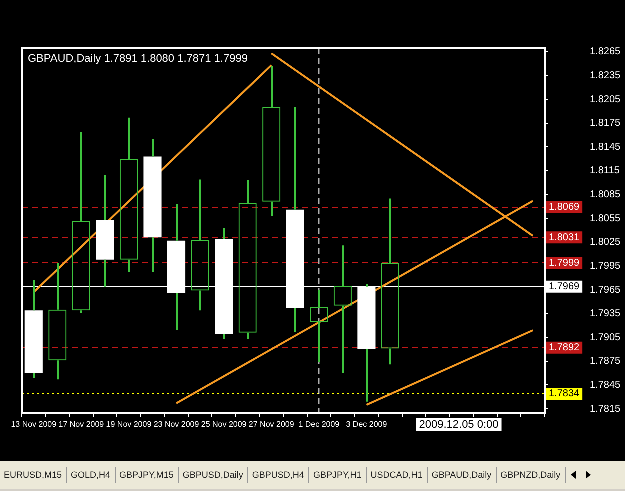 The width and height of the screenshot is (625, 491). Describe the element at coordinates (606, 218) in the screenshot. I see `y-tick-label: 1.8055` at that location.